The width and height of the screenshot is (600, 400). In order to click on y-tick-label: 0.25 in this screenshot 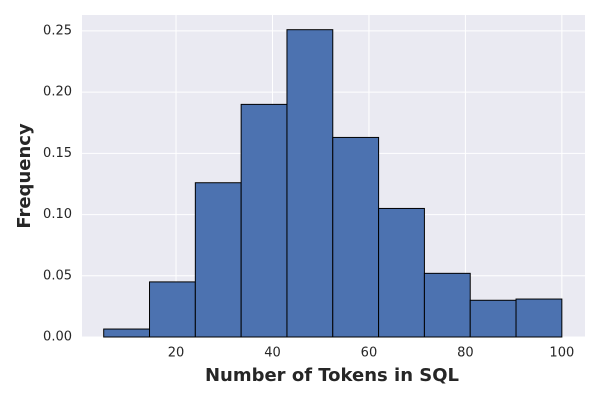, I will do `click(57, 30)`.